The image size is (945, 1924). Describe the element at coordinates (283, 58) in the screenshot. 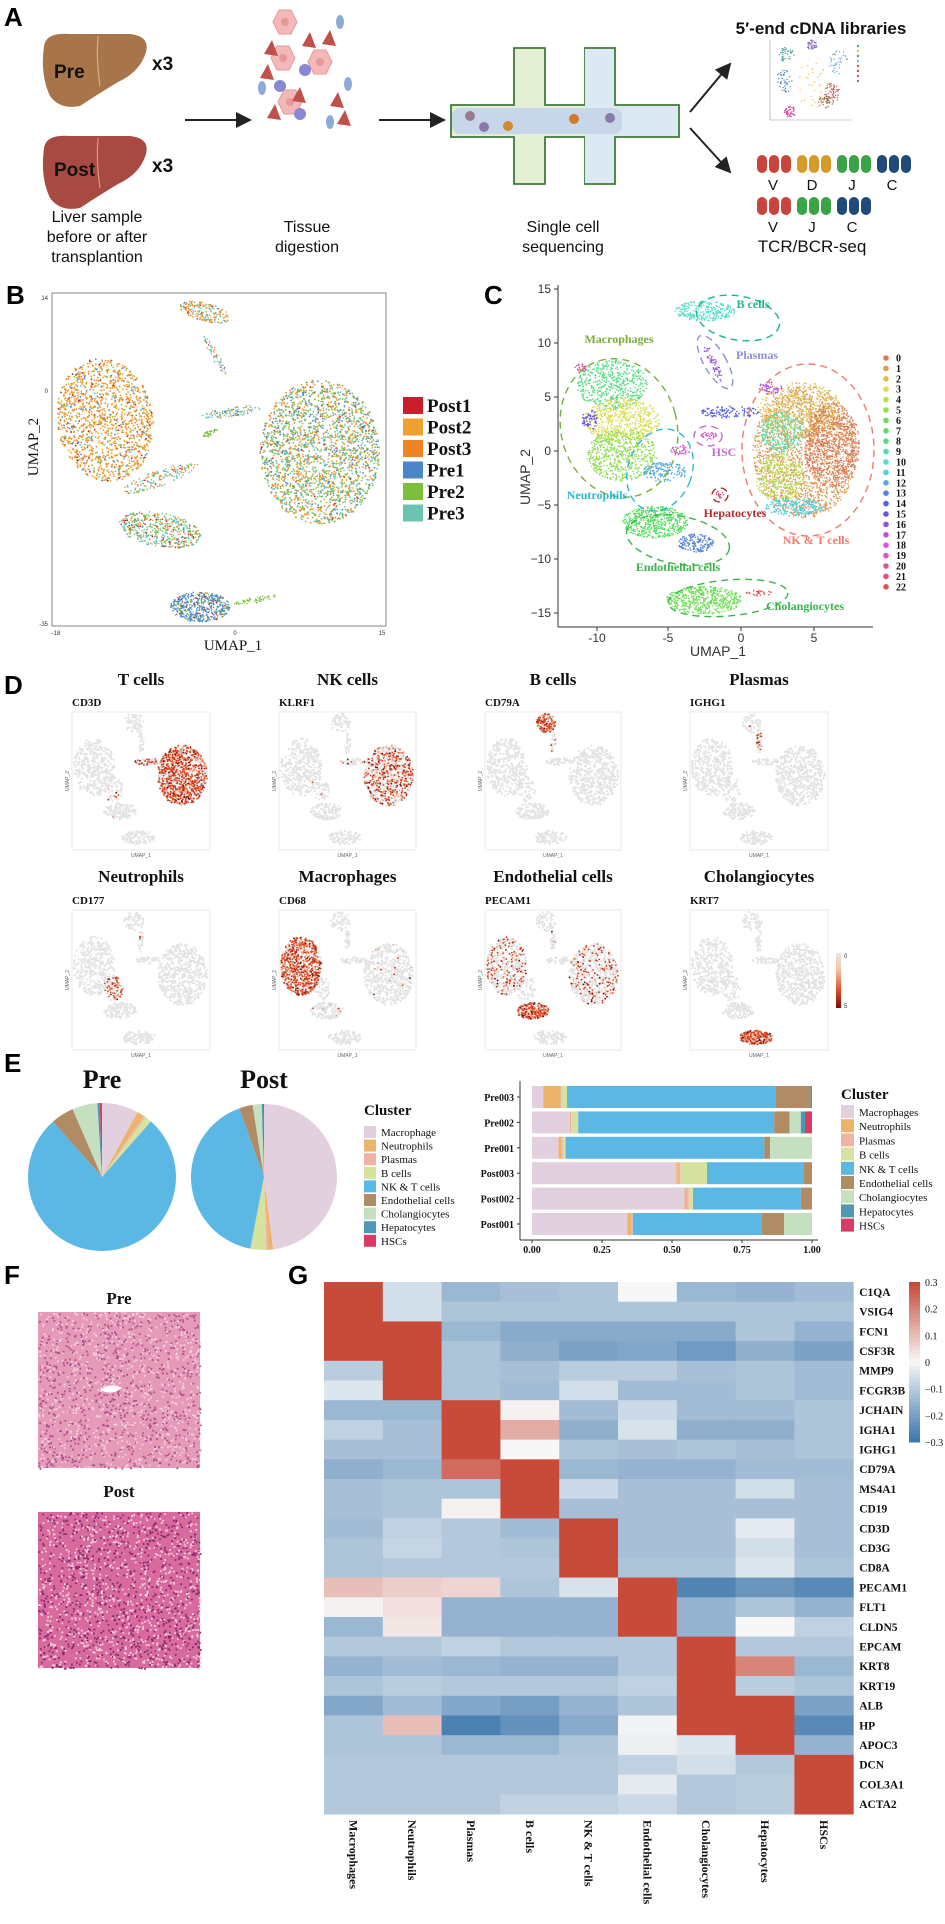

I see `nucleus-icon` at that location.